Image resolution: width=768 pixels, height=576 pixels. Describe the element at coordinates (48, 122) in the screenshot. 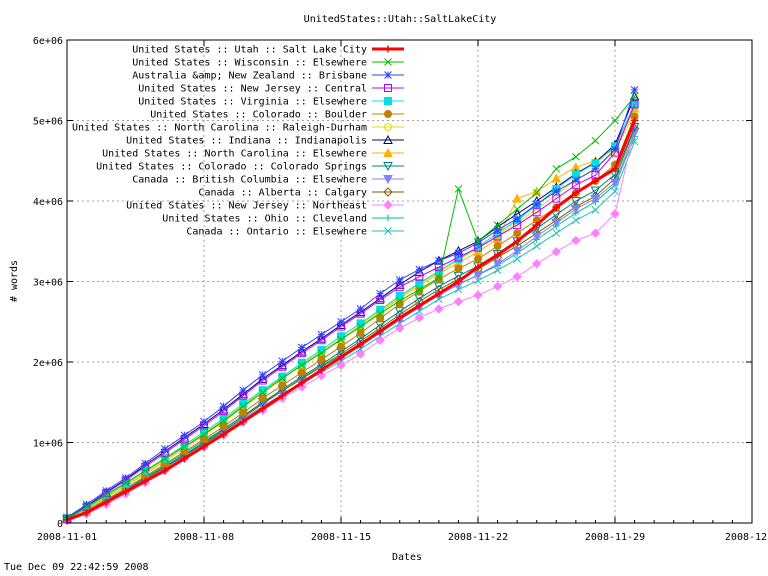

I see `y-tick-label: 5e+06` at that location.